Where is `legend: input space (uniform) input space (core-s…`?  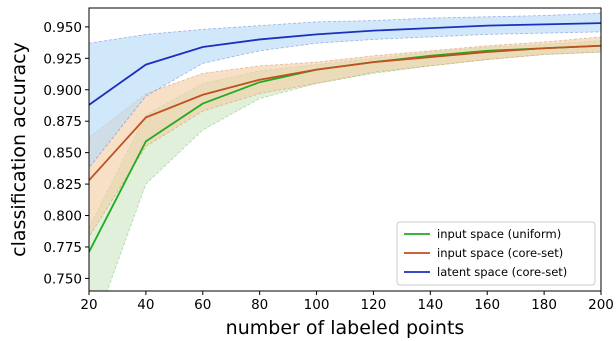 legend: input space (uniform) input space (core-s… is located at coordinates (496, 253).